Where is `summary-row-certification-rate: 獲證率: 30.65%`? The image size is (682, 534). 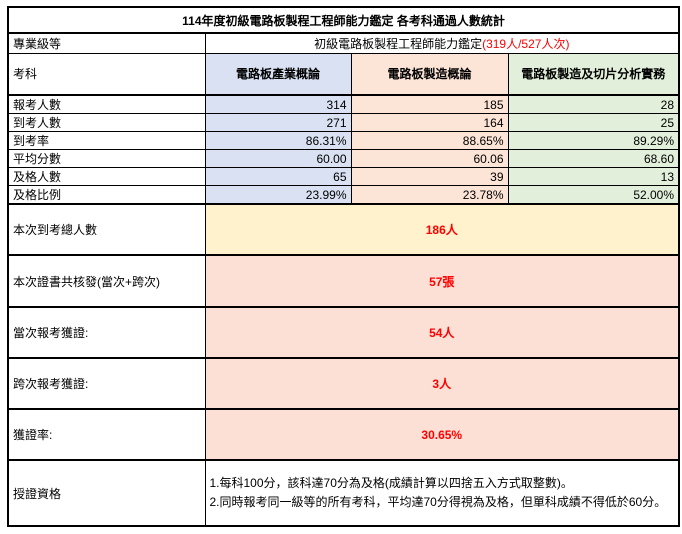 summary-row-certification-rate: 獲證率: 30.65% is located at coordinates (344, 434).